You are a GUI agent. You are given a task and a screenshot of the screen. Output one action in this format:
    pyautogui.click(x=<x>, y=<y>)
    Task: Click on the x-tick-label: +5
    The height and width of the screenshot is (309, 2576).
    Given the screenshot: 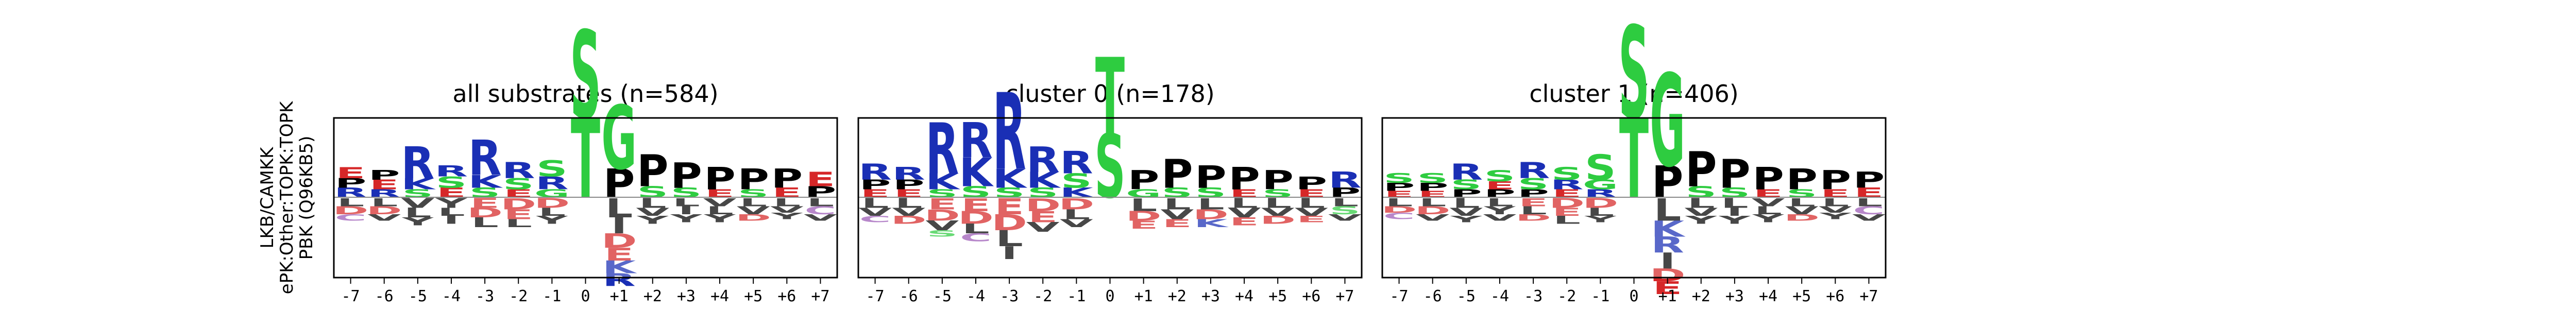 What is the action you would take?
    pyautogui.click(x=1801, y=296)
    